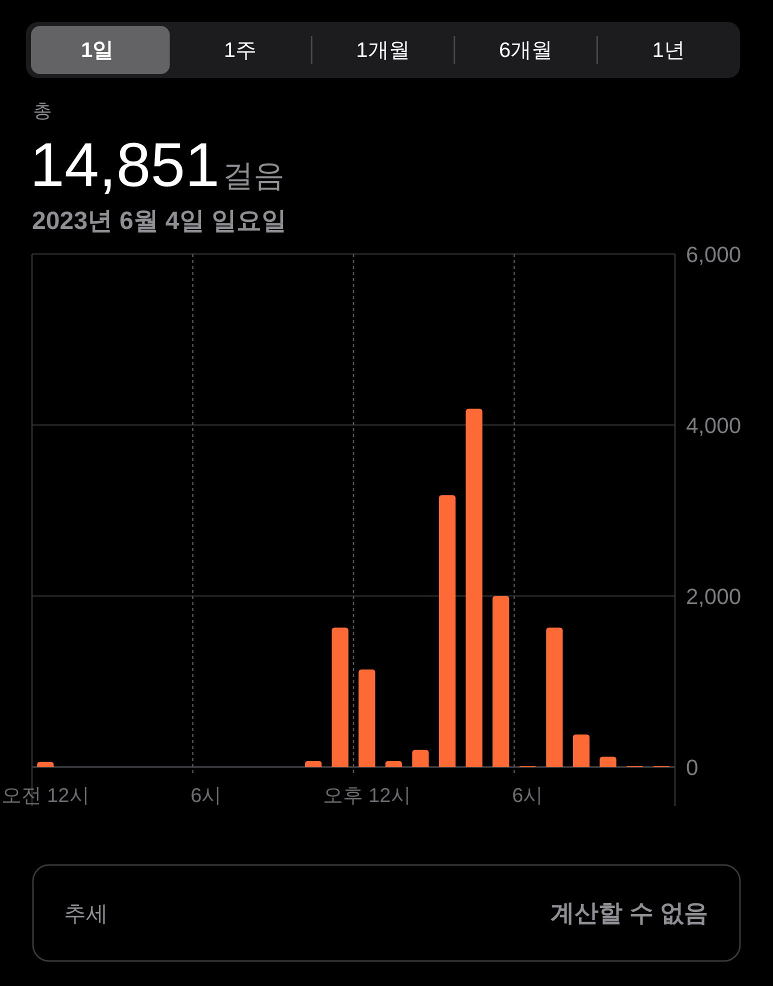  What do you see at coordinates (45, 796) in the screenshot?
I see `x-tick-label: 오전 12시` at bounding box center [45, 796].